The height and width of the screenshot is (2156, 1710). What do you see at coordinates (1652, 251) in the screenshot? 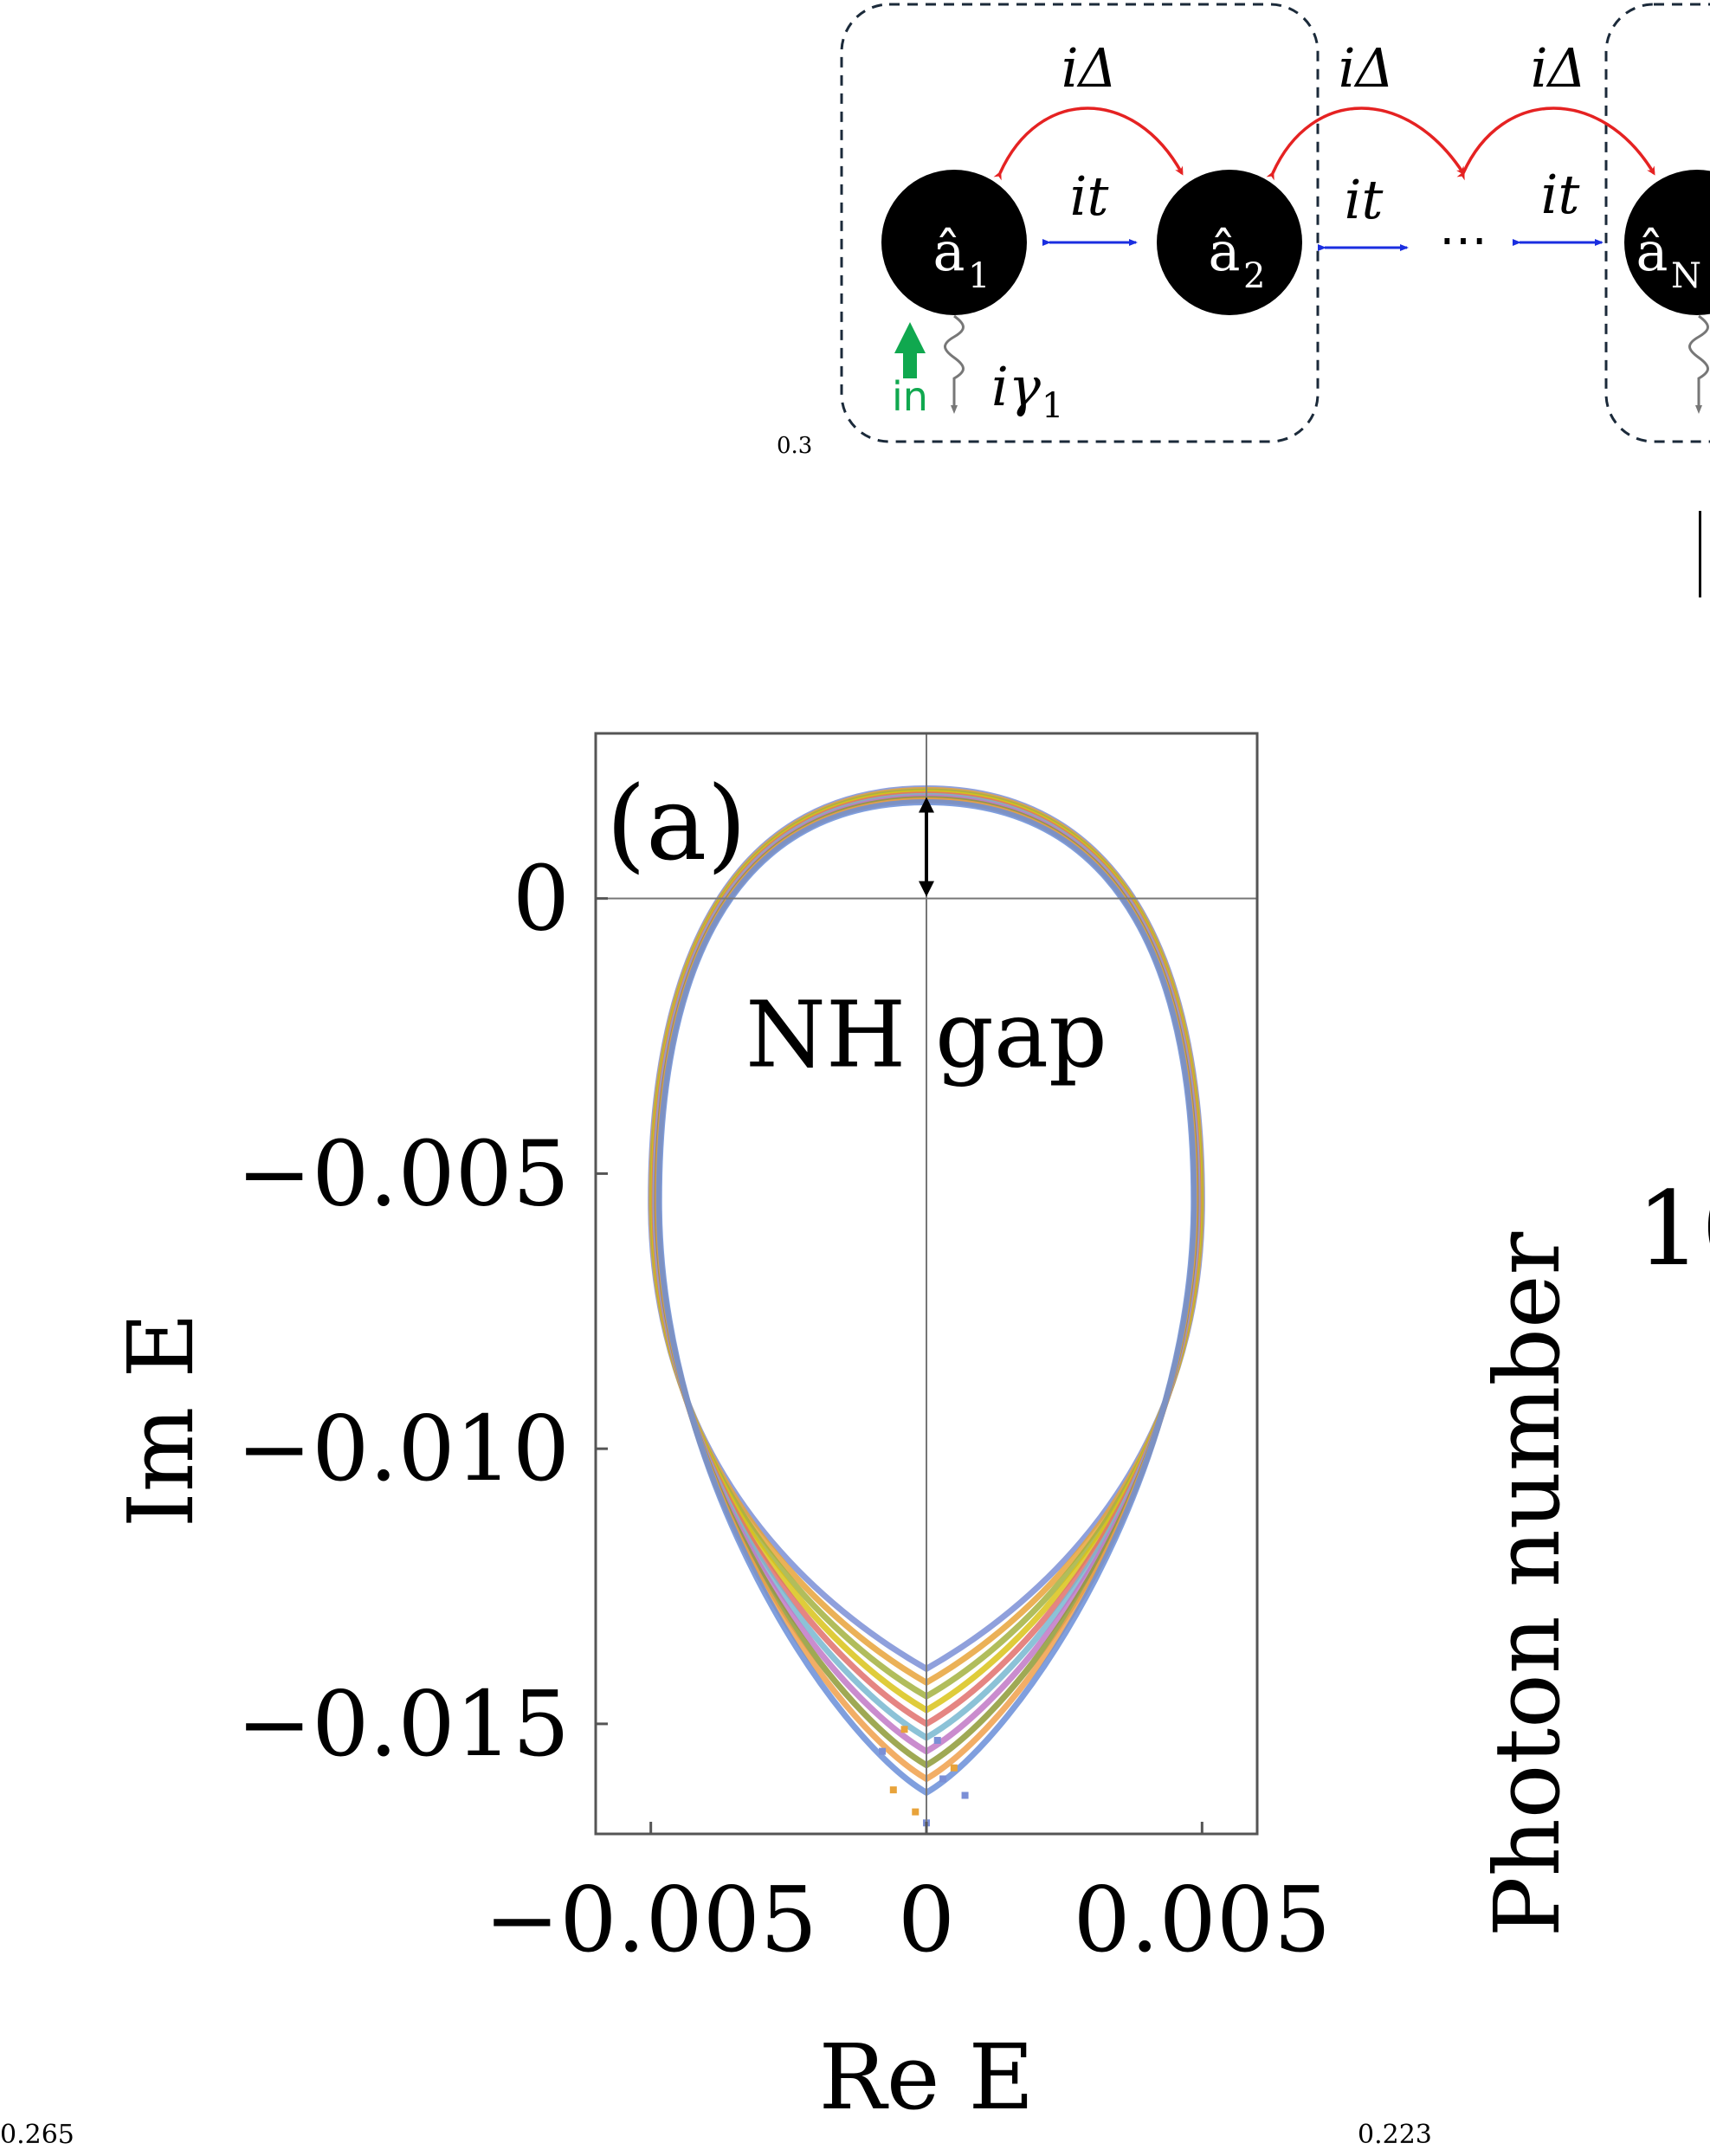
I see `site-n-operator: â` at bounding box center [1652, 251].